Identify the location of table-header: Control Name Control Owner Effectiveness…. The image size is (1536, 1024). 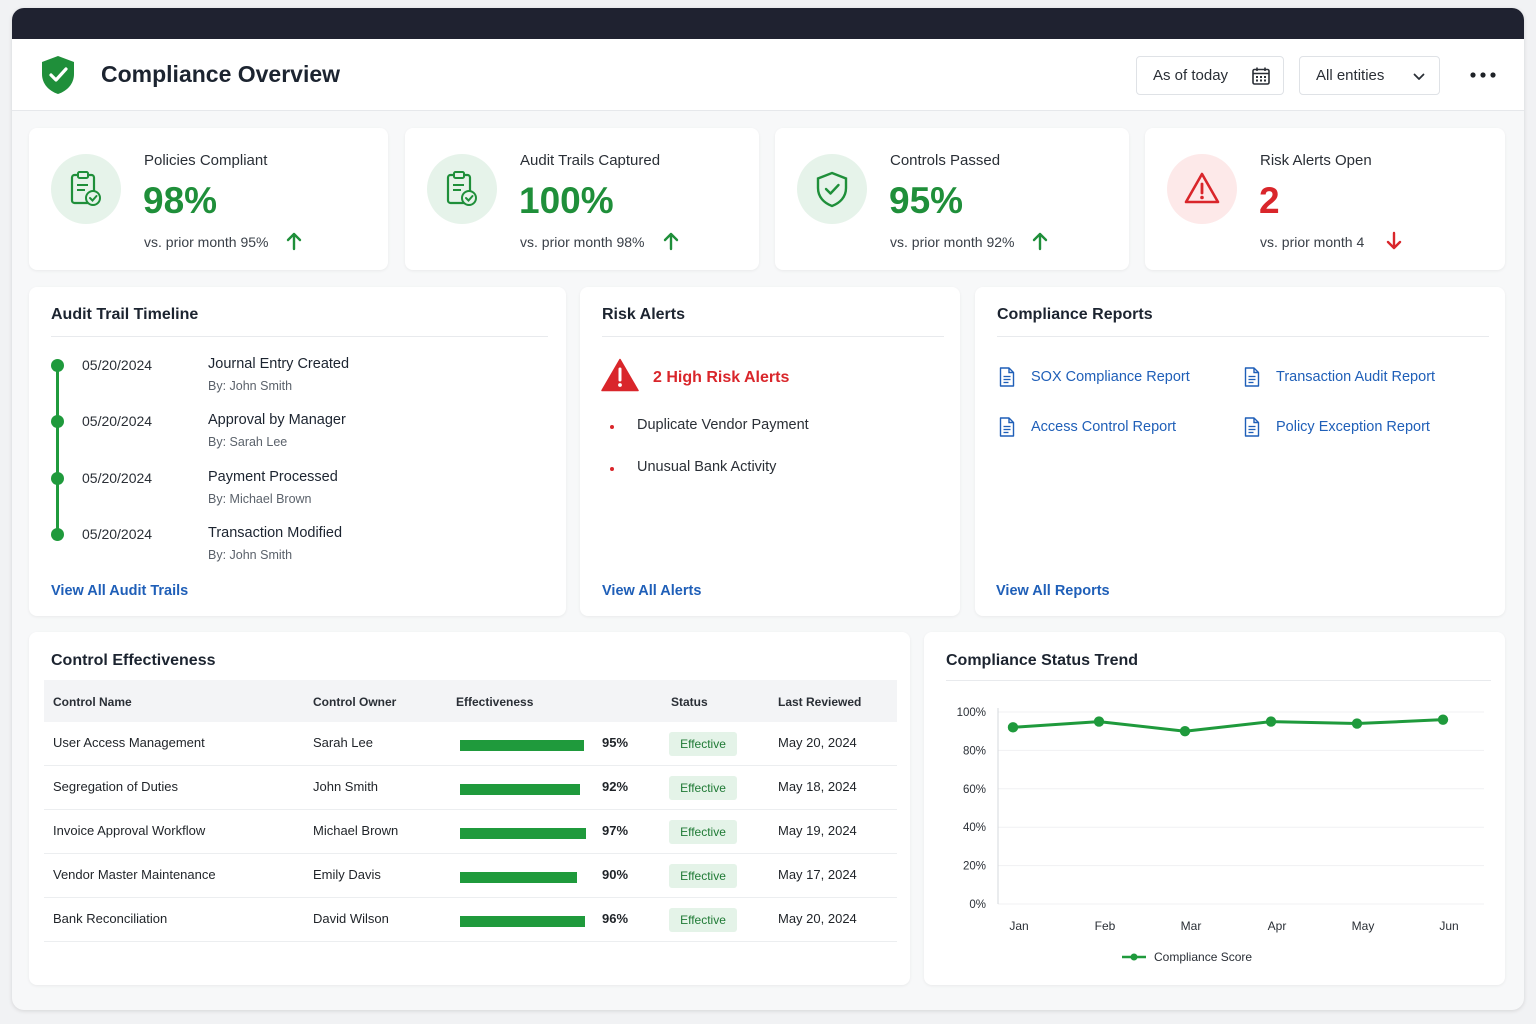
(470, 701).